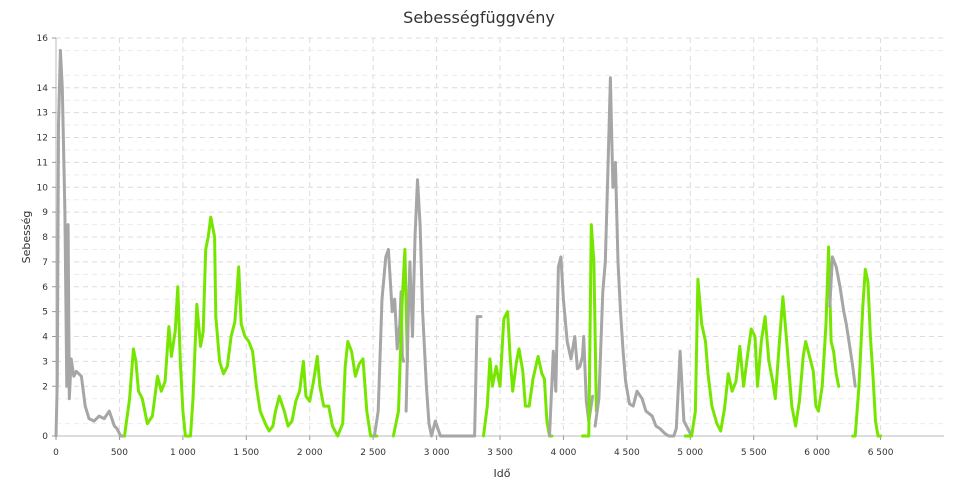 This screenshot has height=495, width=958. I want to click on y-tick-label: 0, so click(45, 437).